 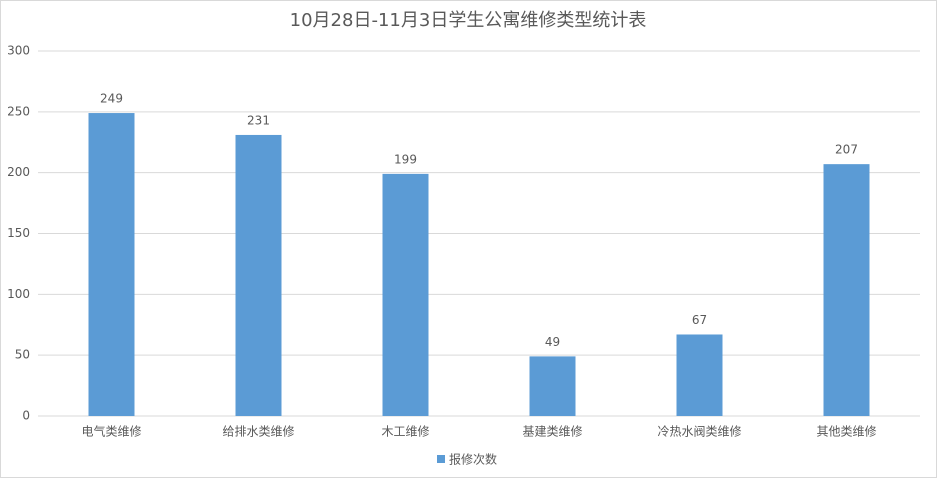 What do you see at coordinates (18, 233) in the screenshot?
I see `y-tick-label: 150` at bounding box center [18, 233].